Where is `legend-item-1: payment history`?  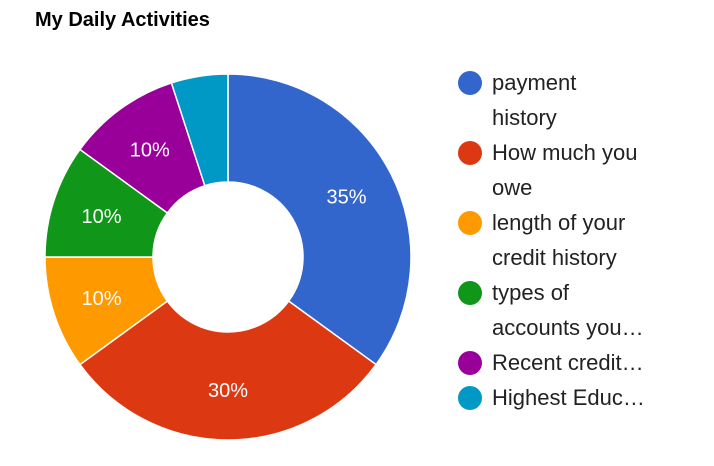
legend-item-1: payment history is located at coordinates (583, 103).